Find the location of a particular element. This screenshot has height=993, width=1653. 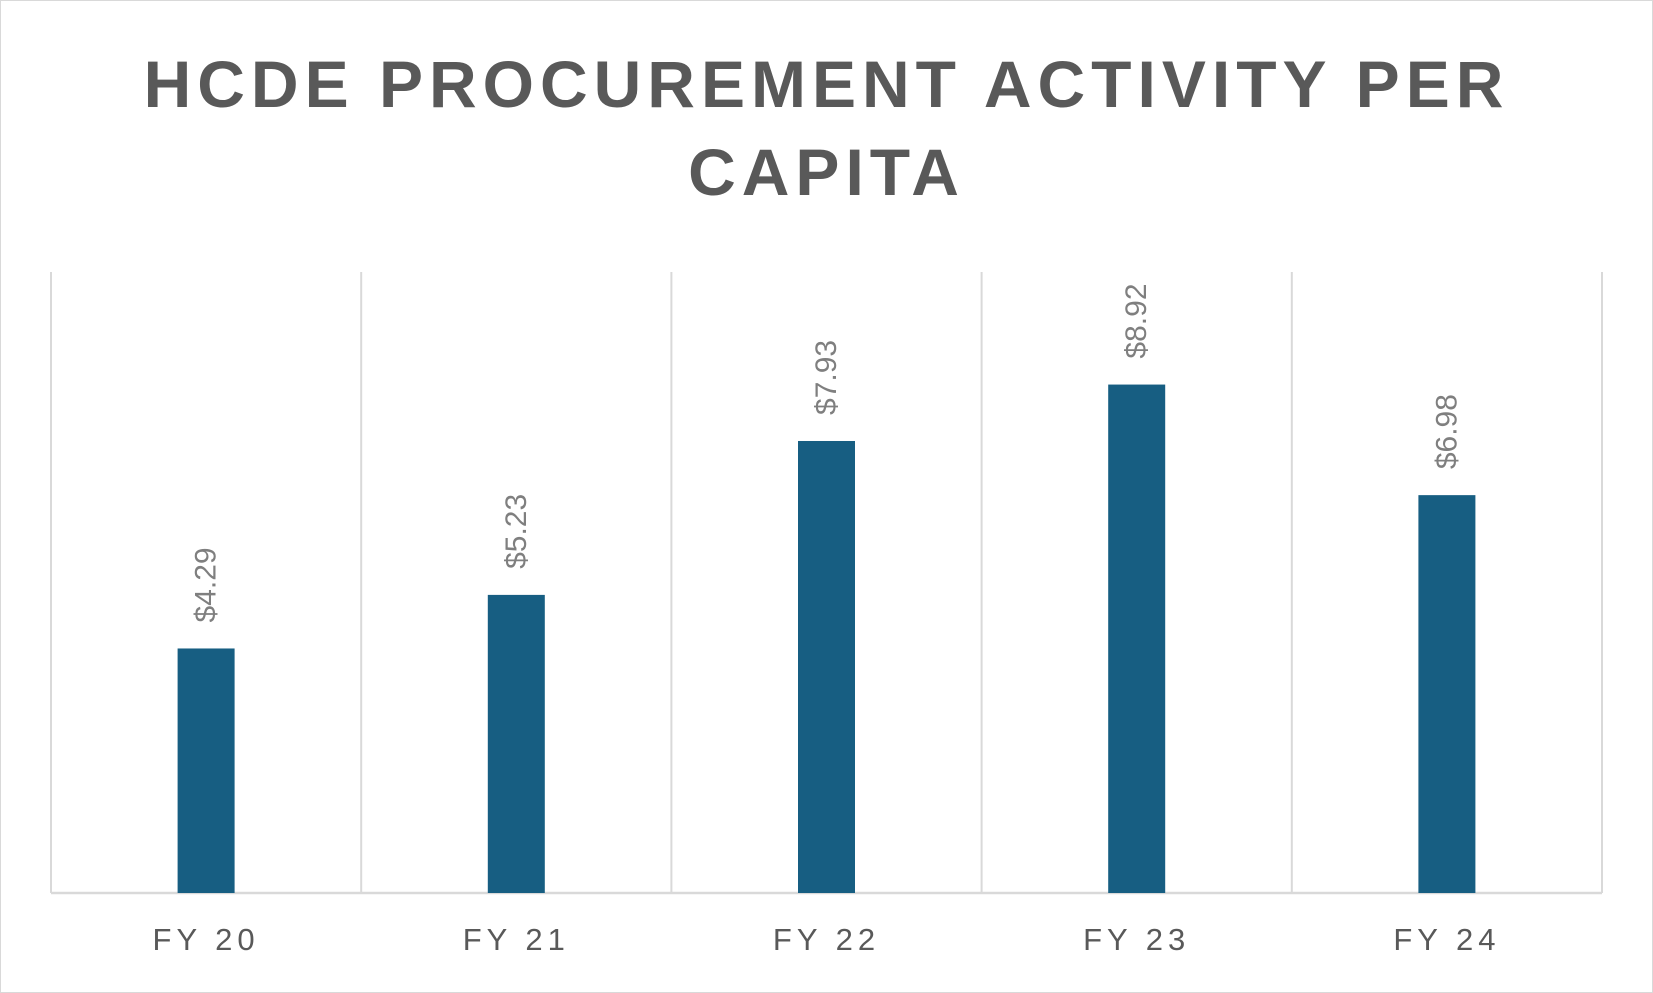

bar-value-label: $8.92 is located at coordinates (1136, 320).